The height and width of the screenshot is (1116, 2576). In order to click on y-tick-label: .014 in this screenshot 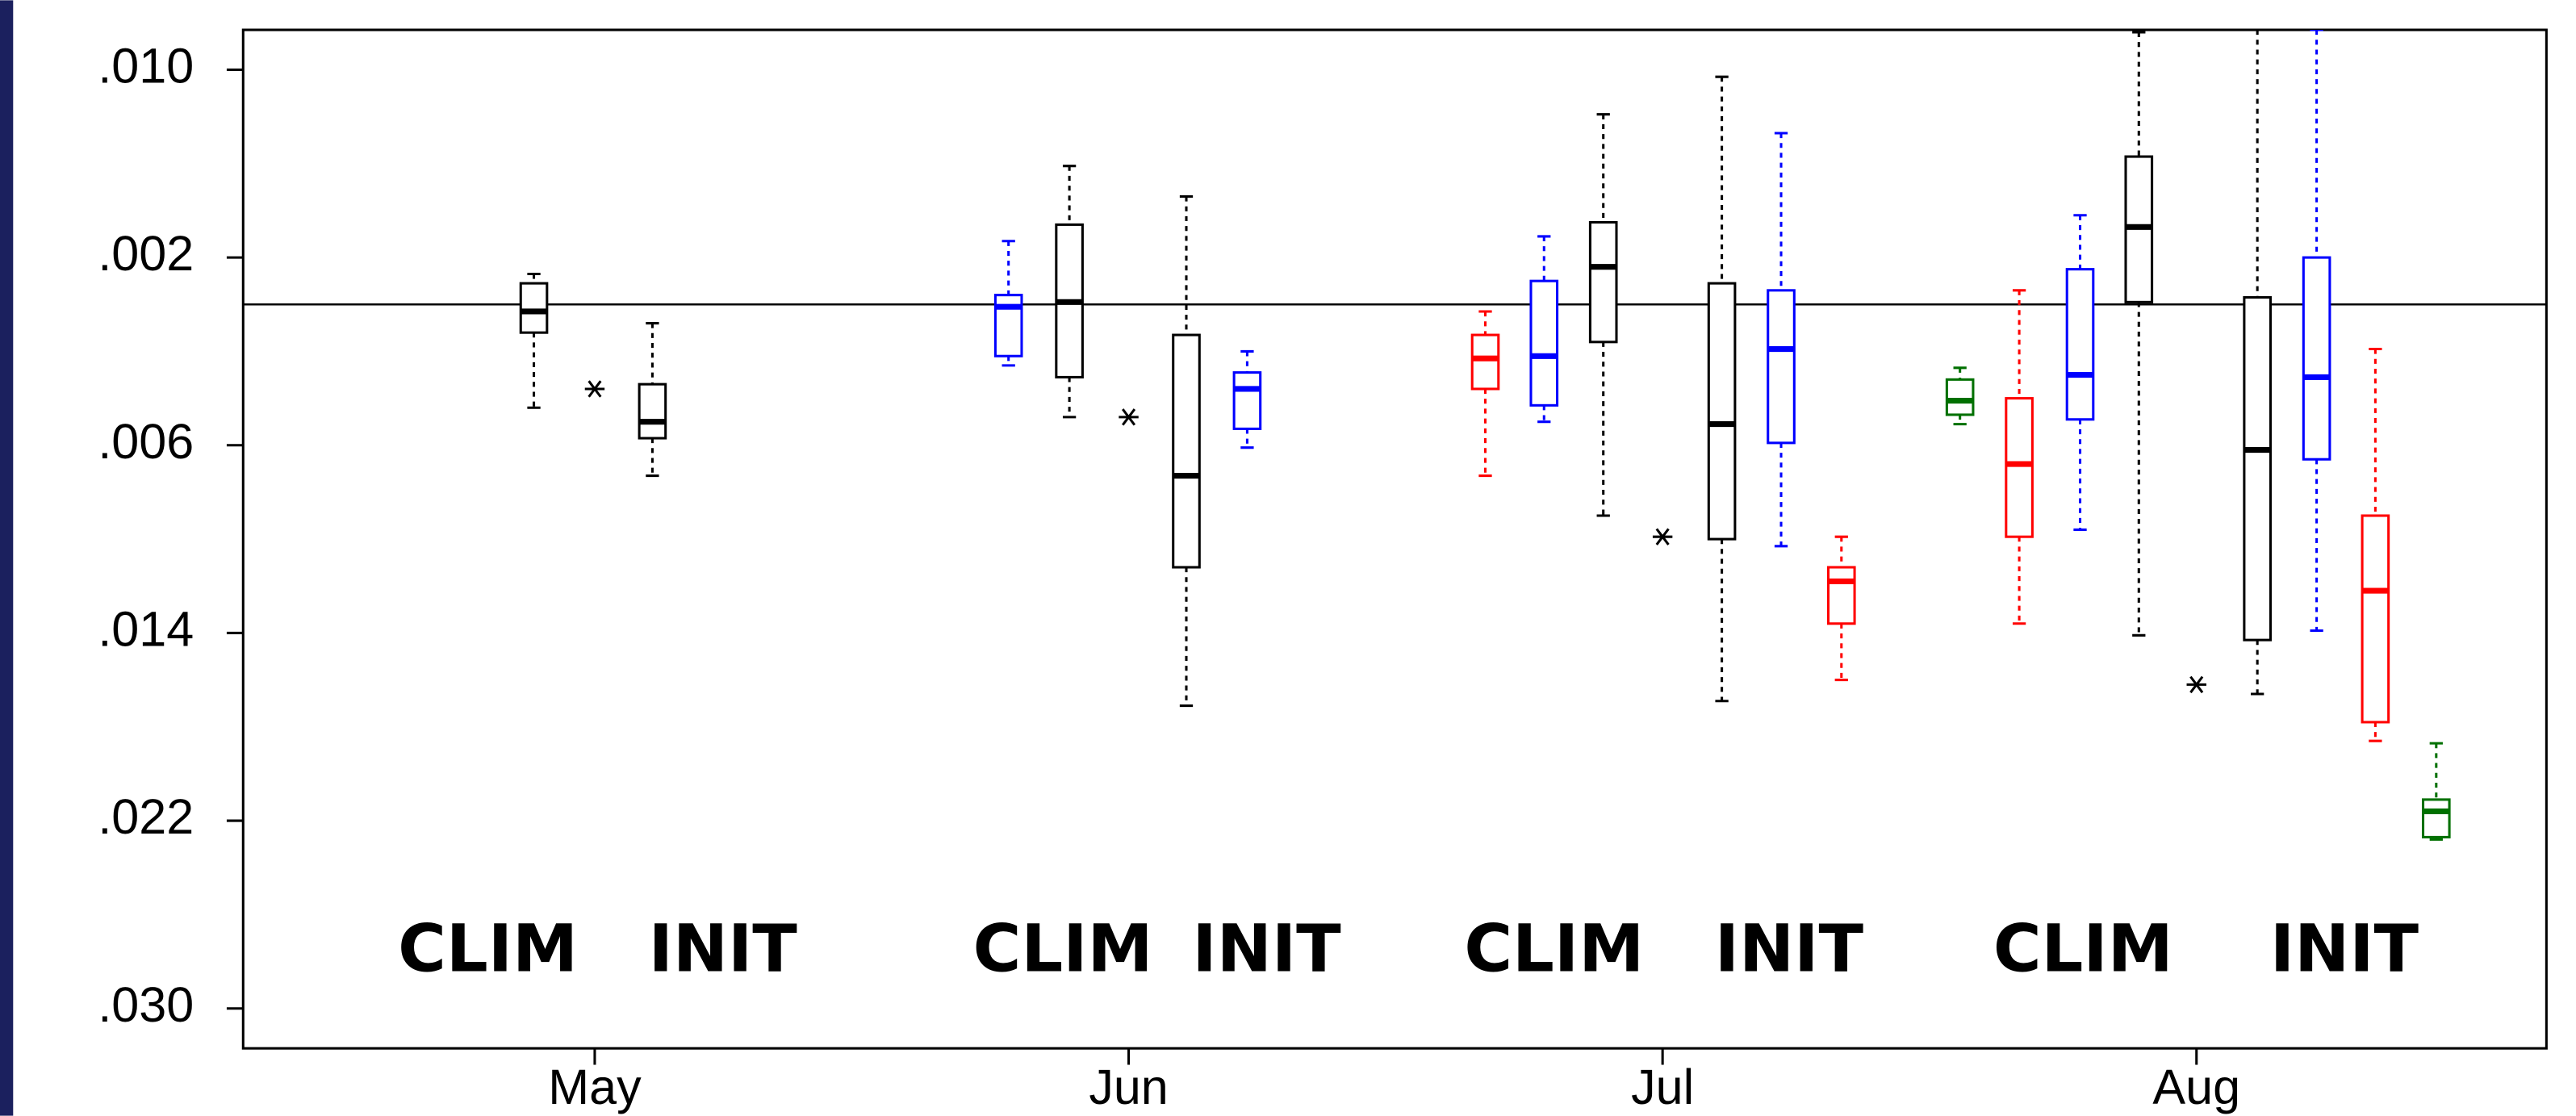, I will do `click(146, 629)`.